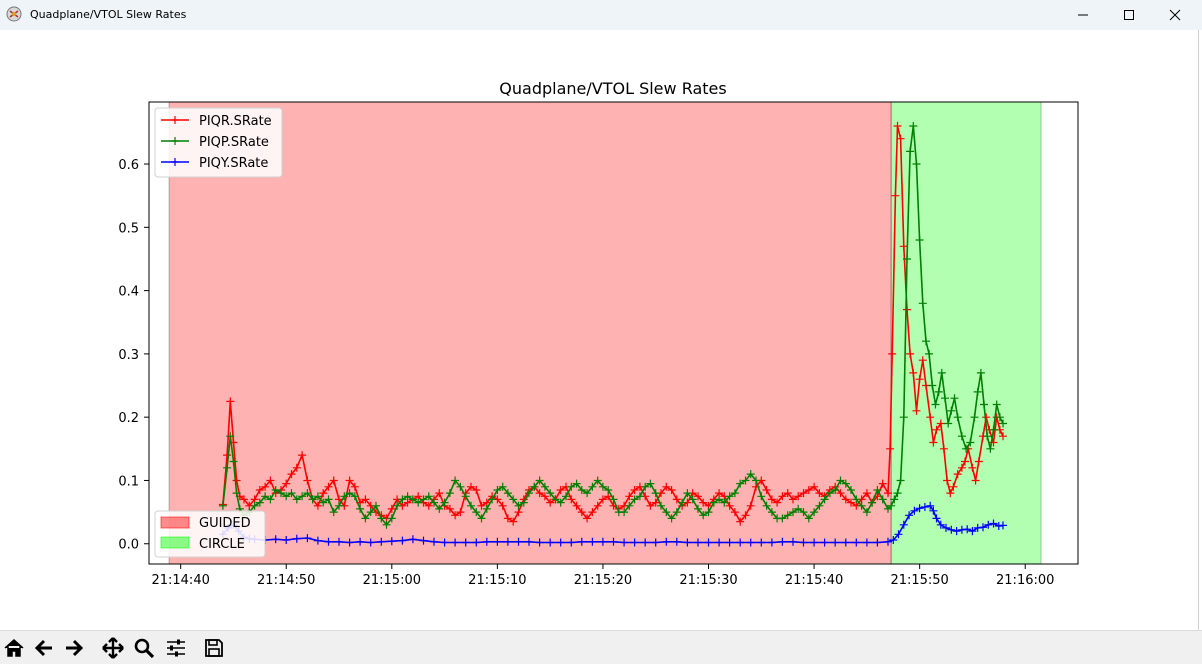 The height and width of the screenshot is (664, 1202). I want to click on minimize-icon, so click(1083, 15).